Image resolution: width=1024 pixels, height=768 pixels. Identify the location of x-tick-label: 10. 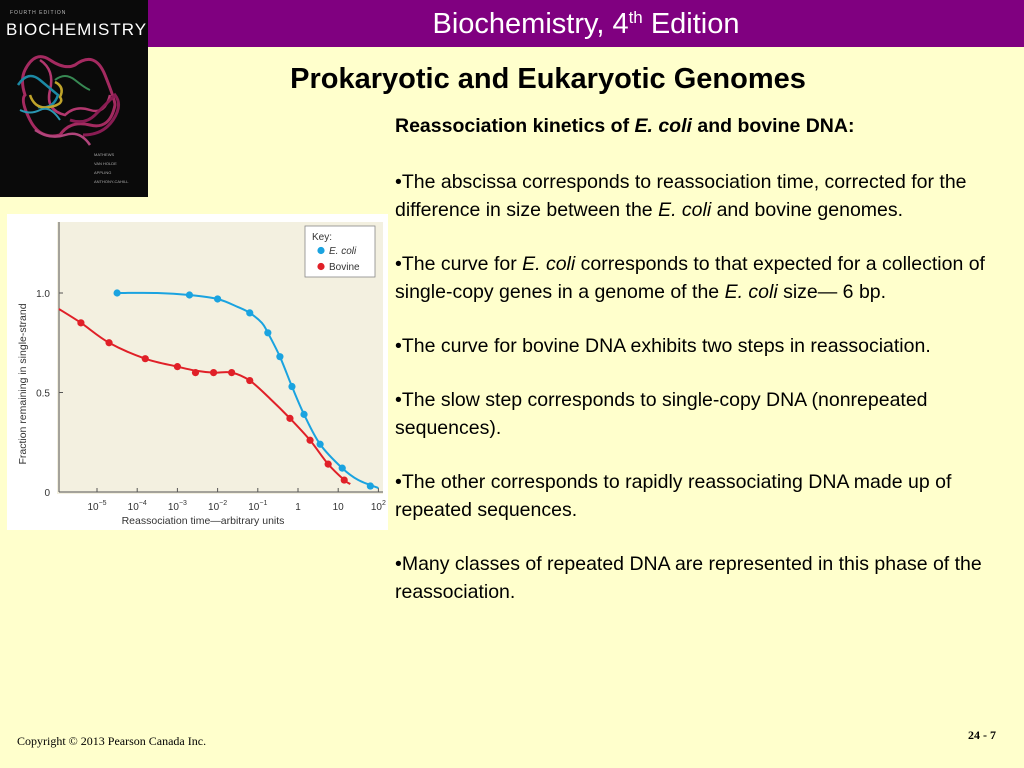
(339, 507).